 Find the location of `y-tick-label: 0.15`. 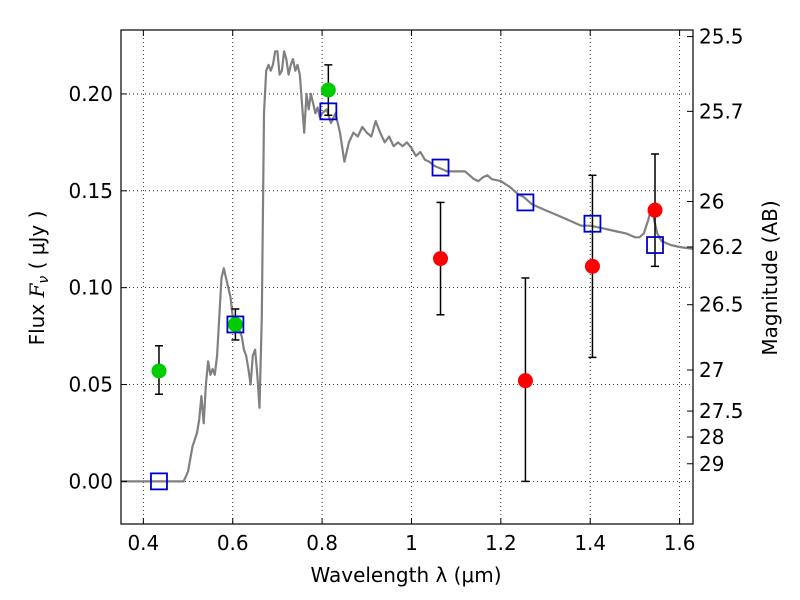

y-tick-label: 0.15 is located at coordinates (90, 191).